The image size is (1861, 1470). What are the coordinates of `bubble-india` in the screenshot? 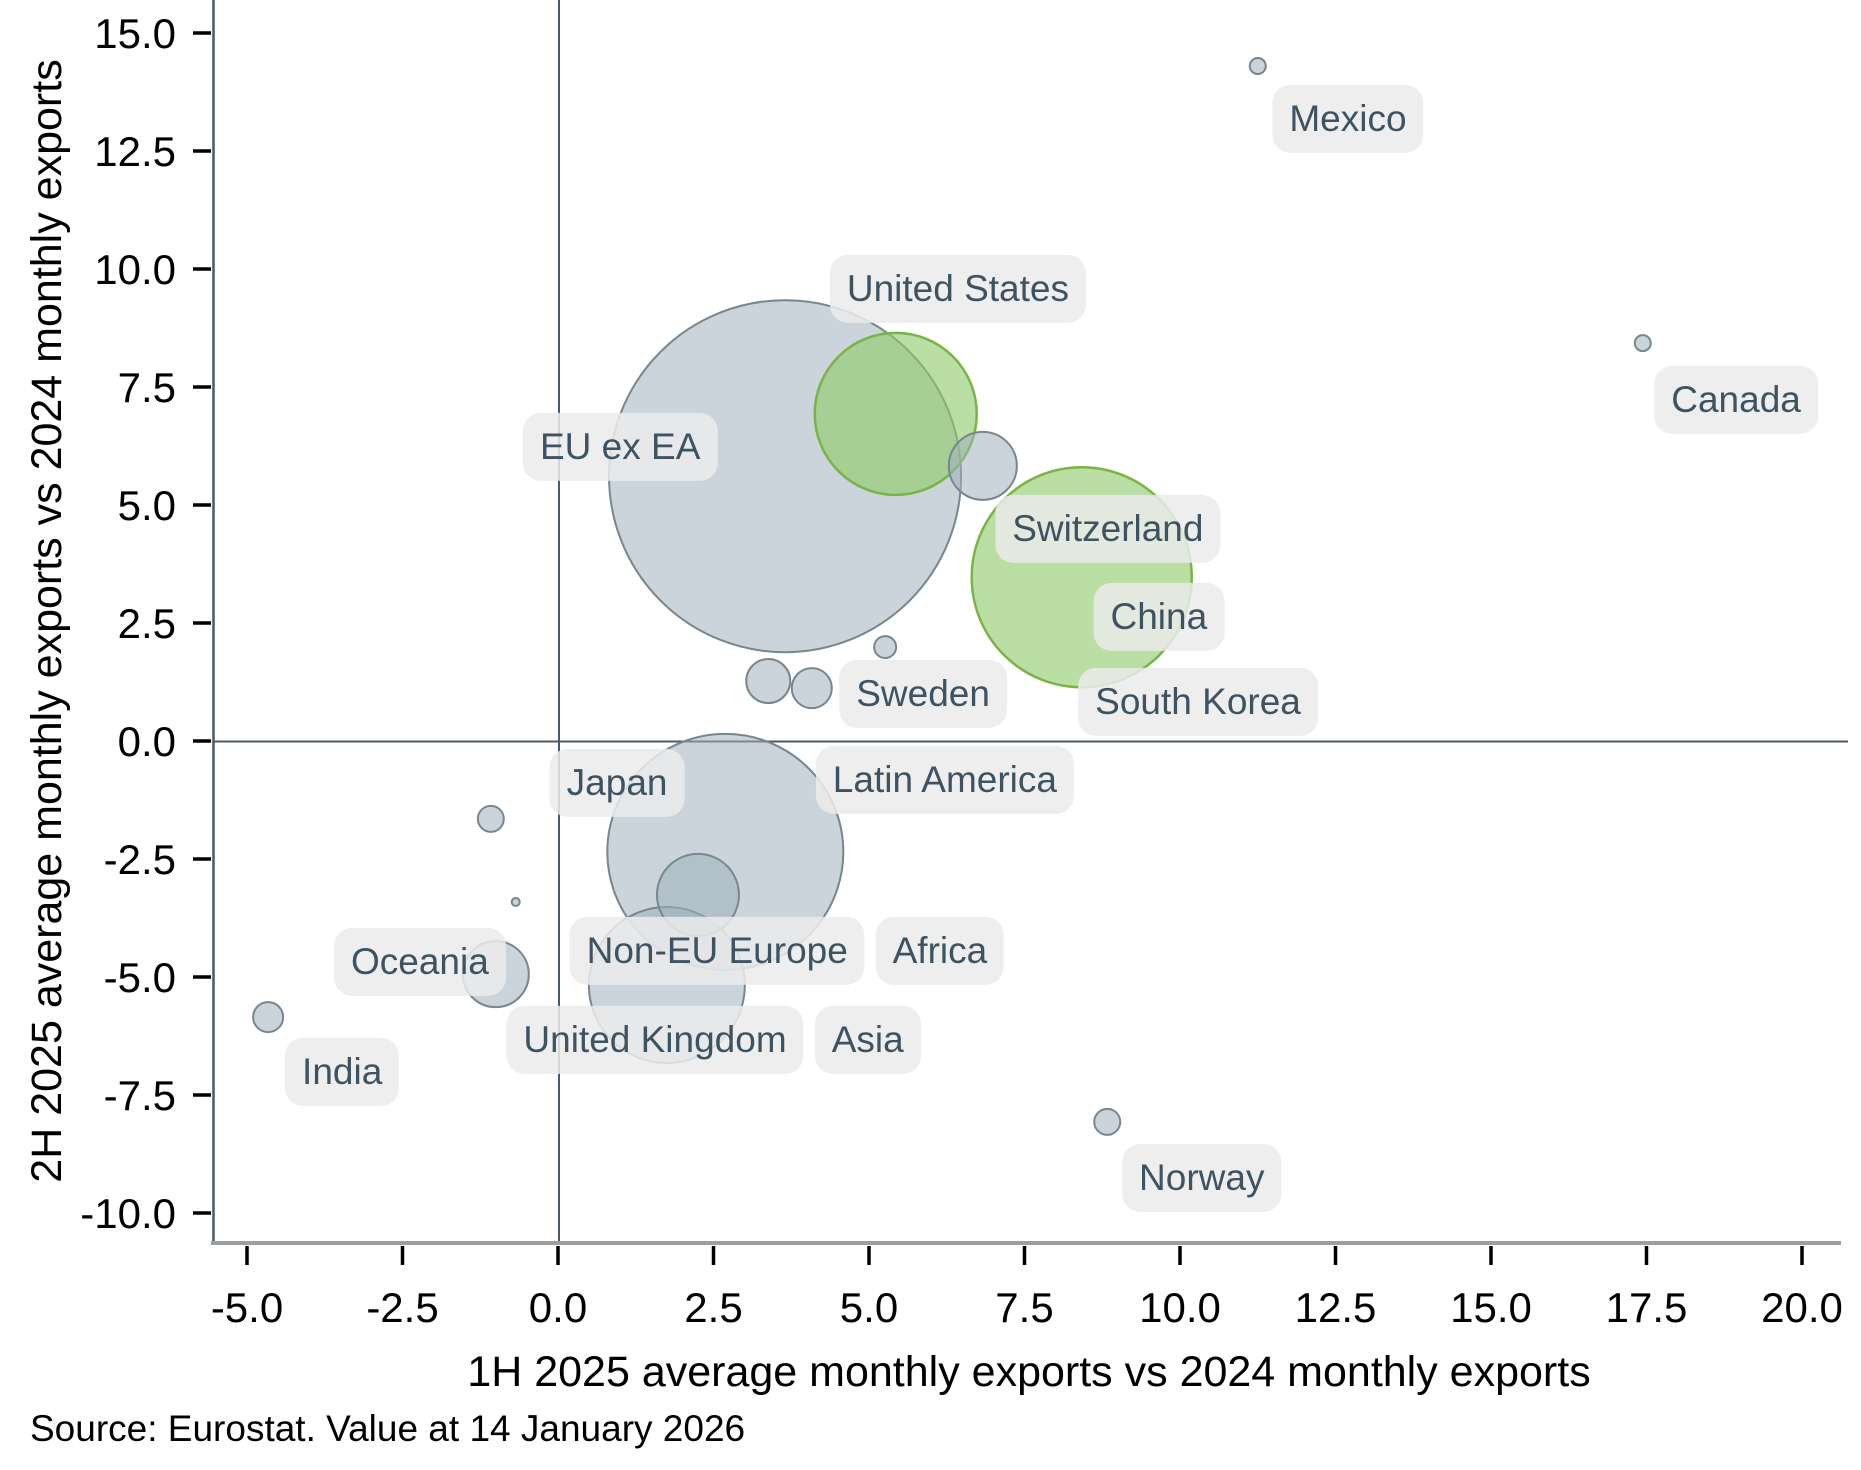 It's located at (268, 1017).